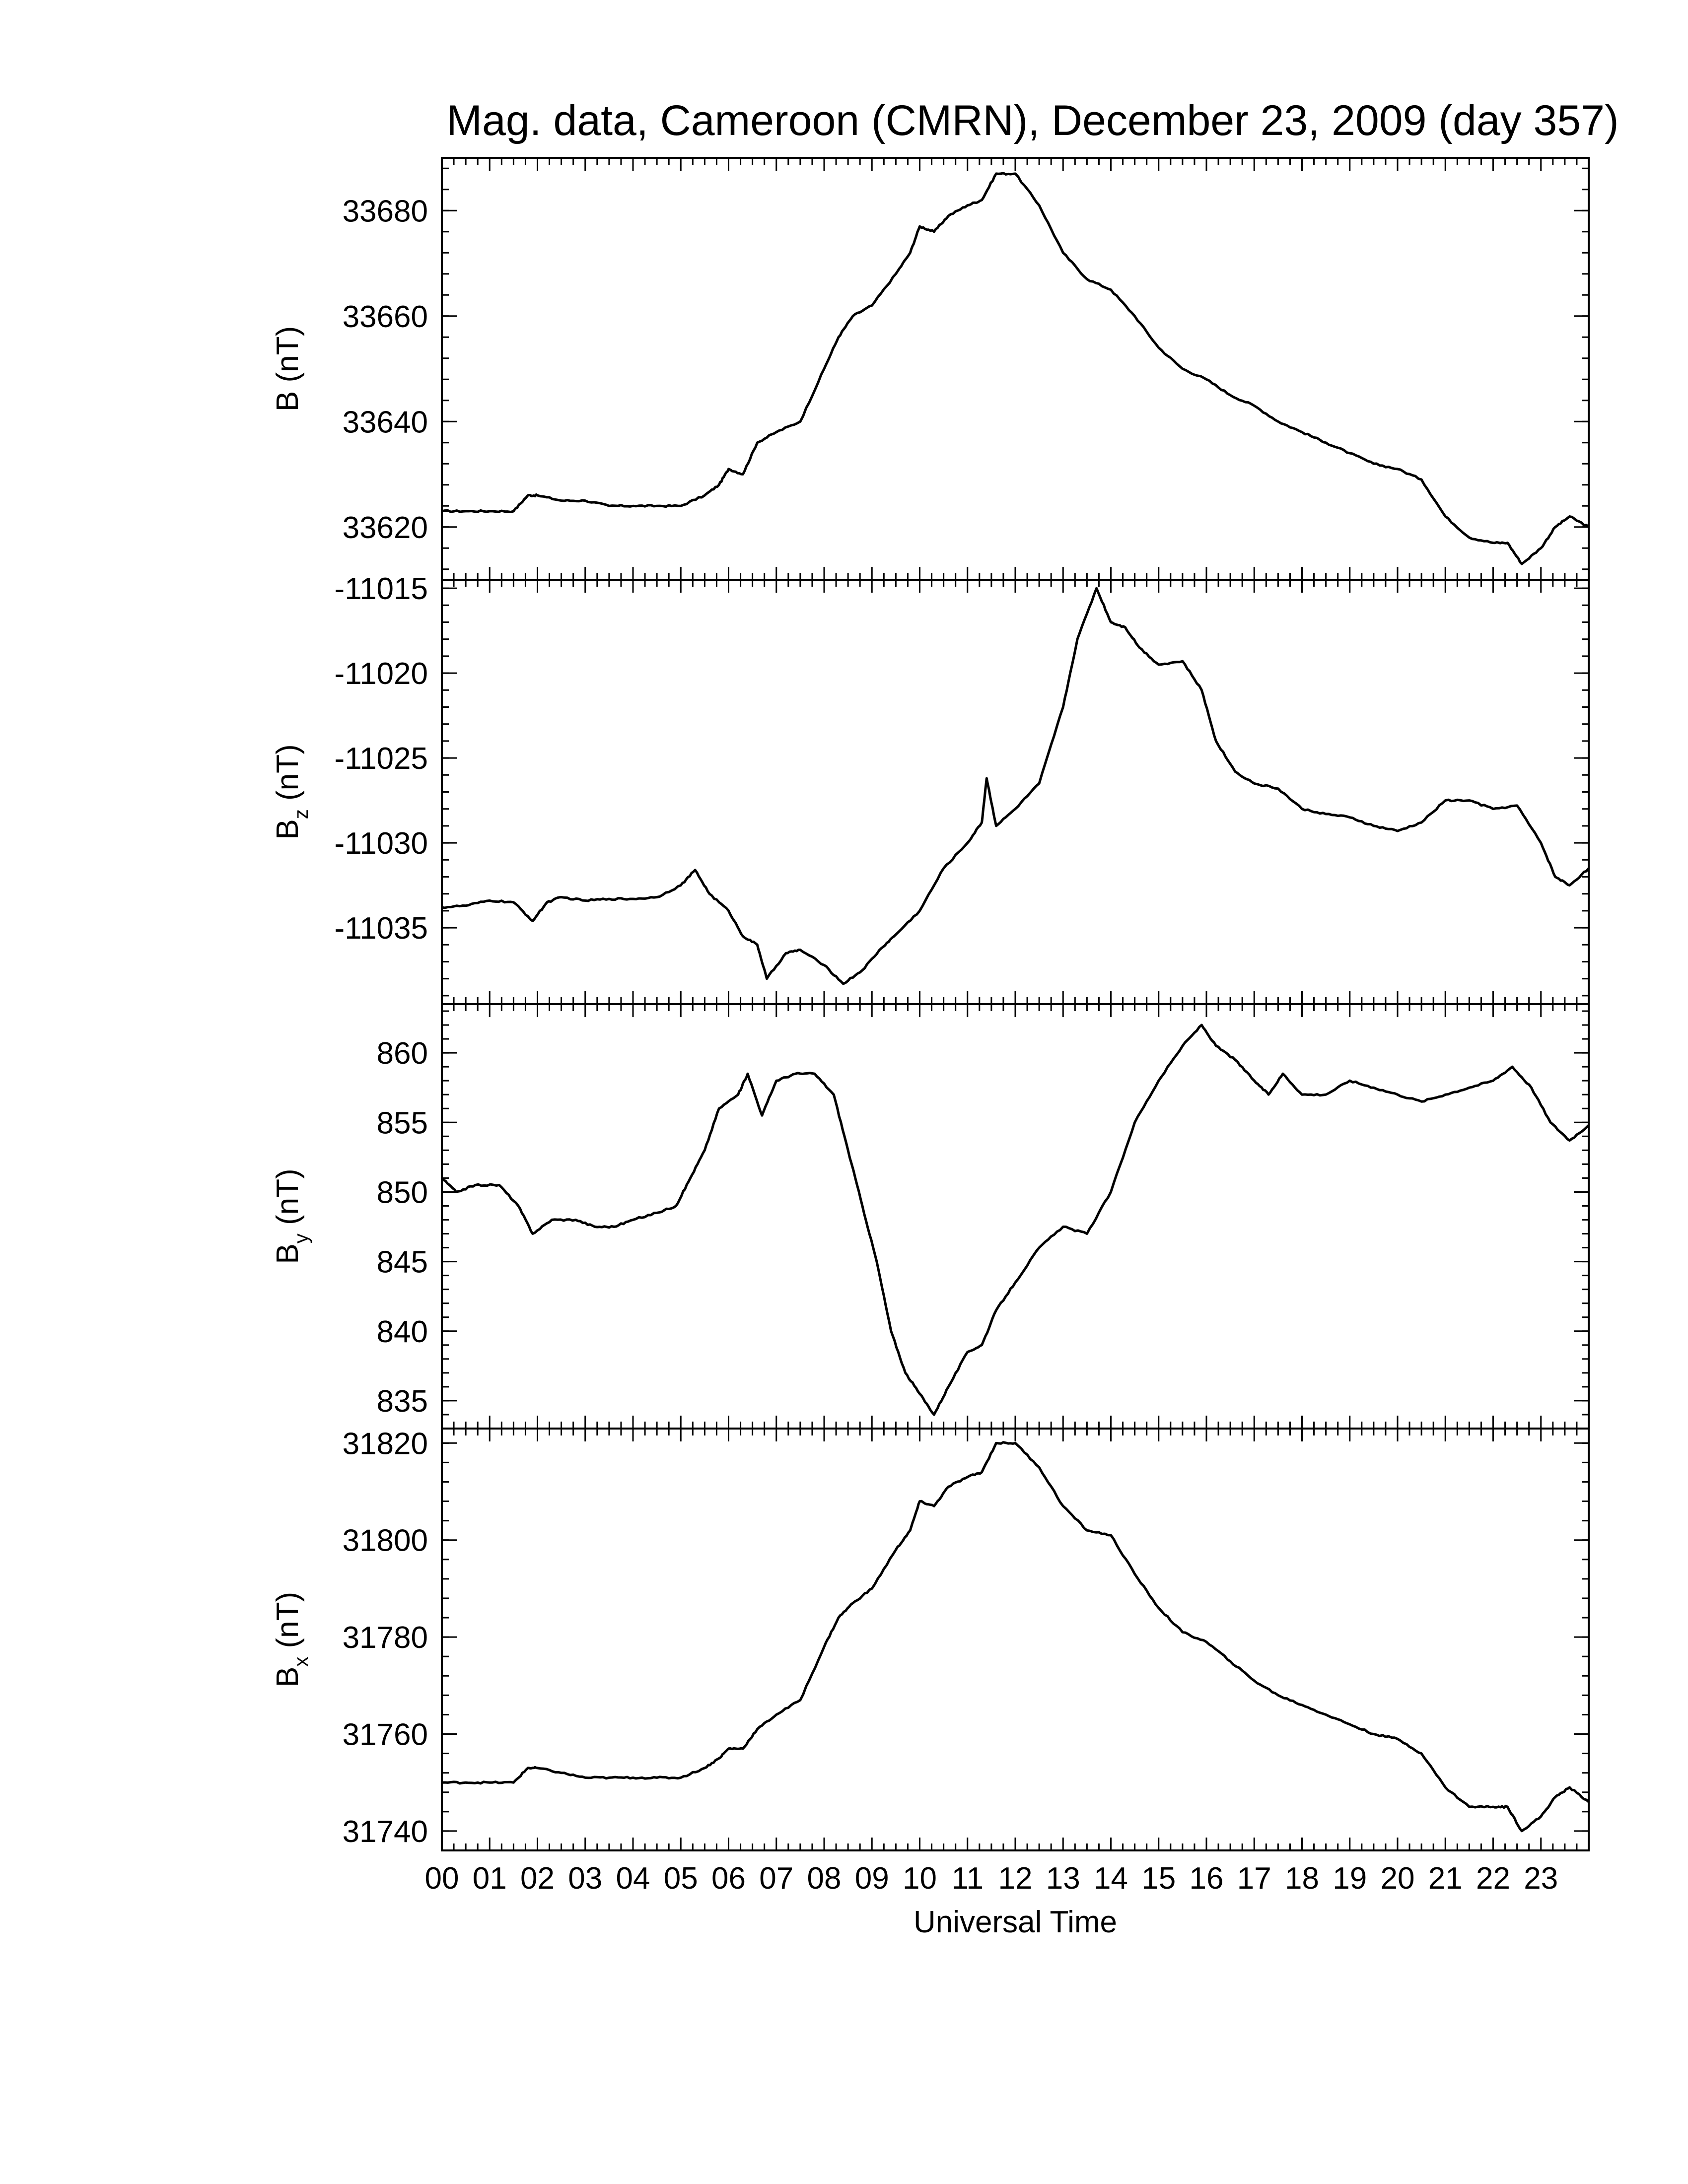 This screenshot has width=1688, height=2184. Describe the element at coordinates (385, 528) in the screenshot. I see `y-tick-label: 33620` at that location.